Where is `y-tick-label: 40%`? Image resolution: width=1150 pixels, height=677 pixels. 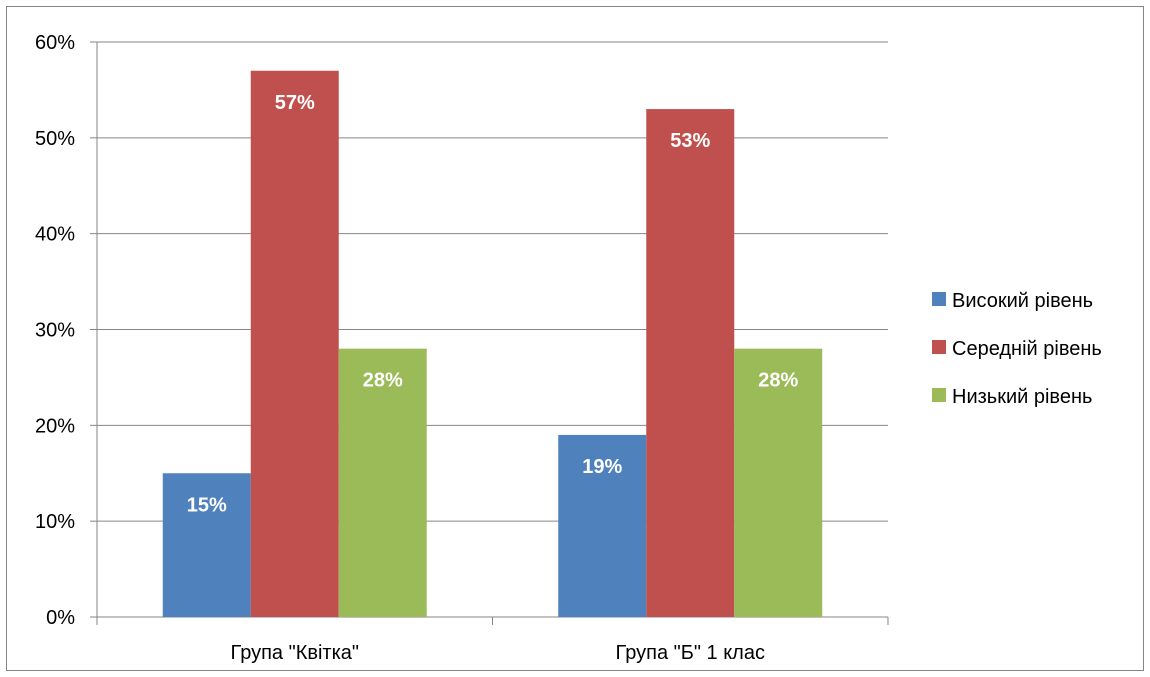
y-tick-label: 40% is located at coordinates (55, 235).